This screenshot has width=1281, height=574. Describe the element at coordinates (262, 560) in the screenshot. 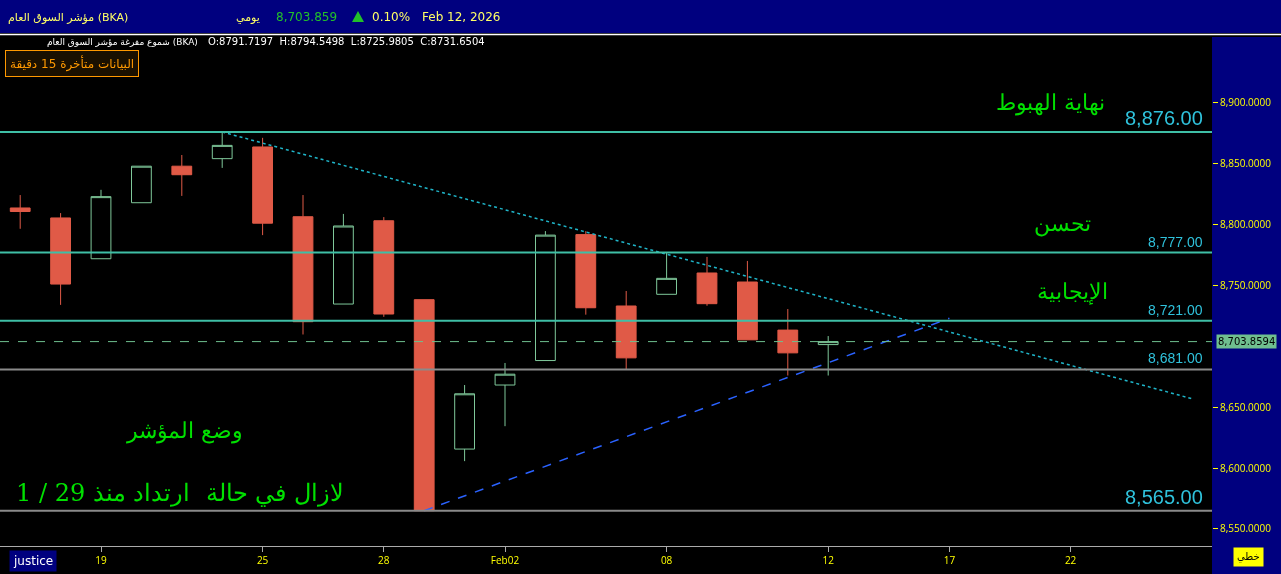

I see `x-tick-label: 25` at that location.